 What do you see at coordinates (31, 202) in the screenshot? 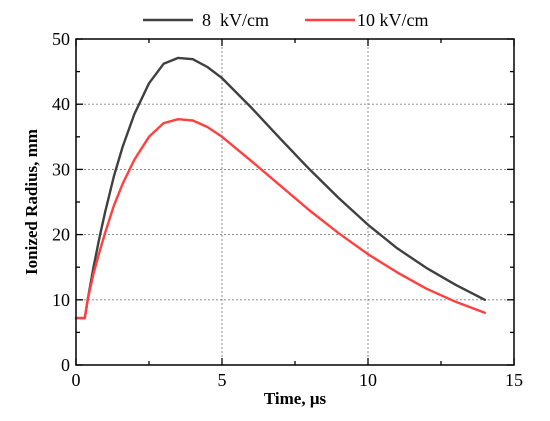
I see `y-axis-label: Ionized Radius, mm` at bounding box center [31, 202].